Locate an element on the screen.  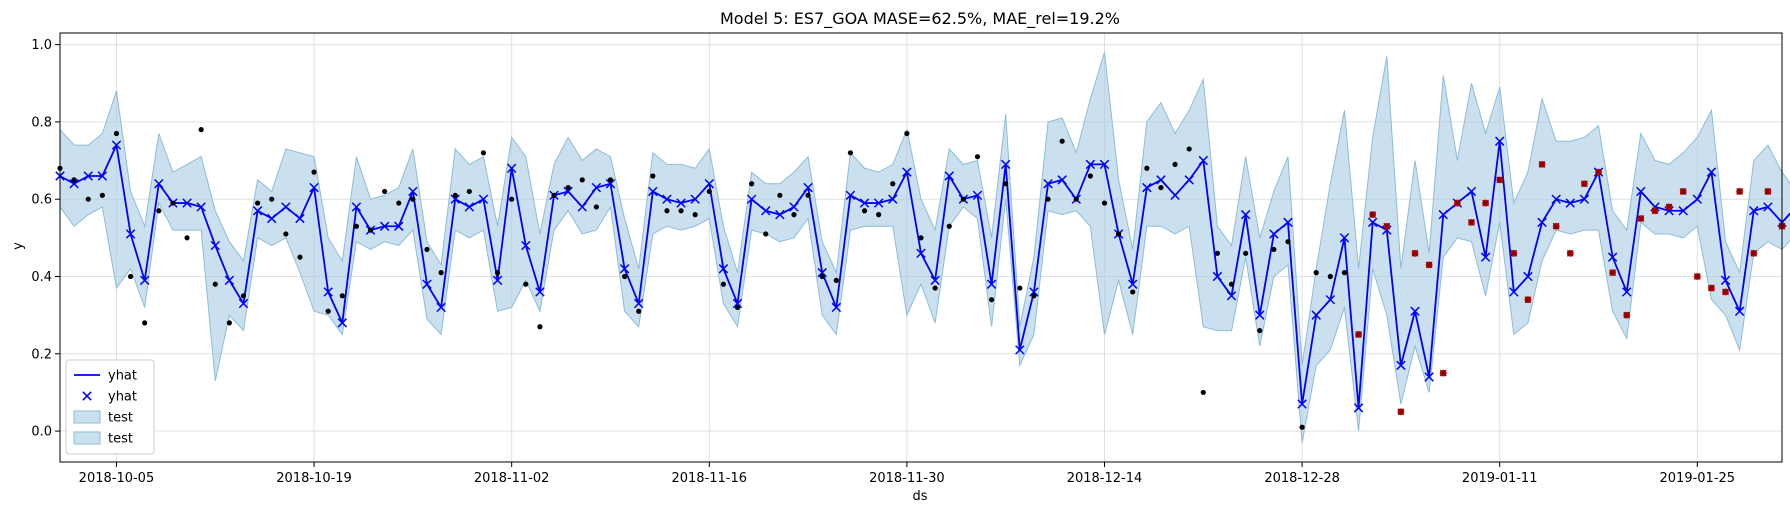
y-tick-label: 1.0 is located at coordinates (41, 45).